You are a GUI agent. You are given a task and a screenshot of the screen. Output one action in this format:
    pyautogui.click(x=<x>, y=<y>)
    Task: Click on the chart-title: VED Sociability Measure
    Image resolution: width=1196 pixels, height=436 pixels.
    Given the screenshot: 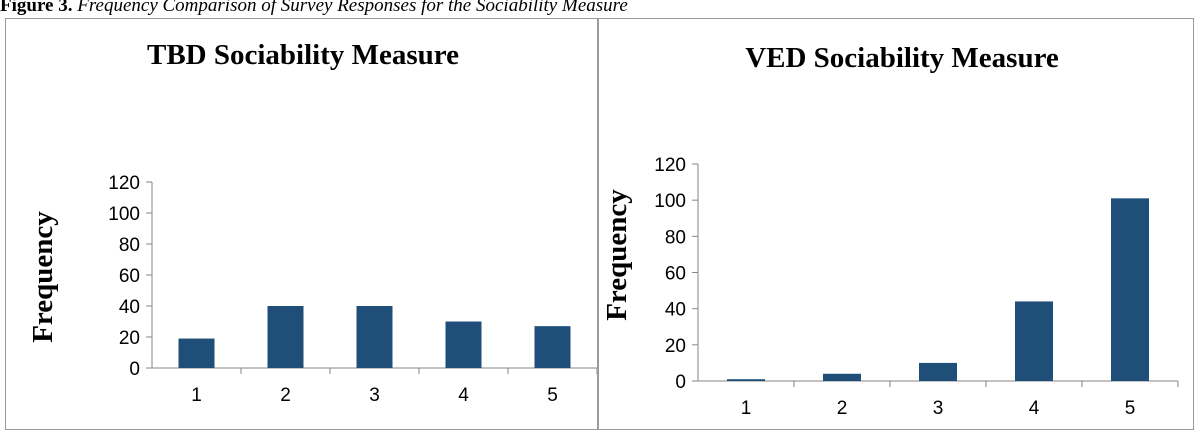 What is the action you would take?
    pyautogui.click(x=902, y=58)
    